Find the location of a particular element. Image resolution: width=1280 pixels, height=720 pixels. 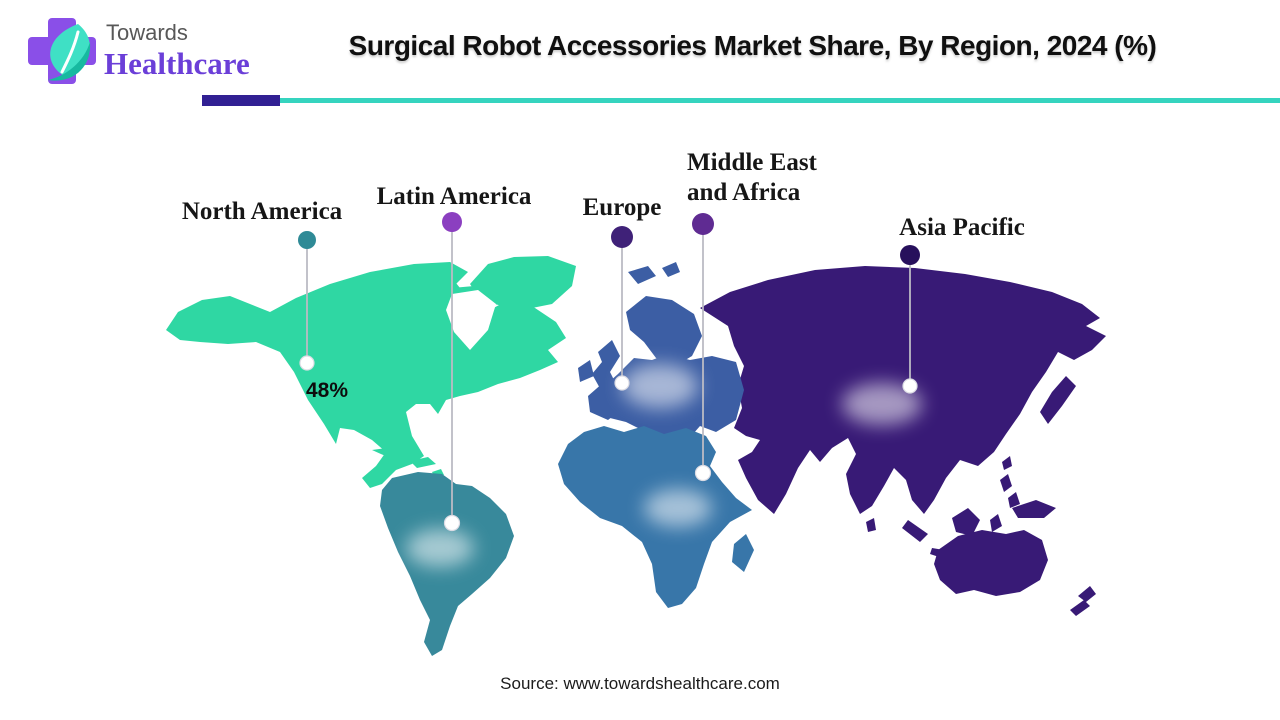

region-north-america-shape is located at coordinates (371, 372).